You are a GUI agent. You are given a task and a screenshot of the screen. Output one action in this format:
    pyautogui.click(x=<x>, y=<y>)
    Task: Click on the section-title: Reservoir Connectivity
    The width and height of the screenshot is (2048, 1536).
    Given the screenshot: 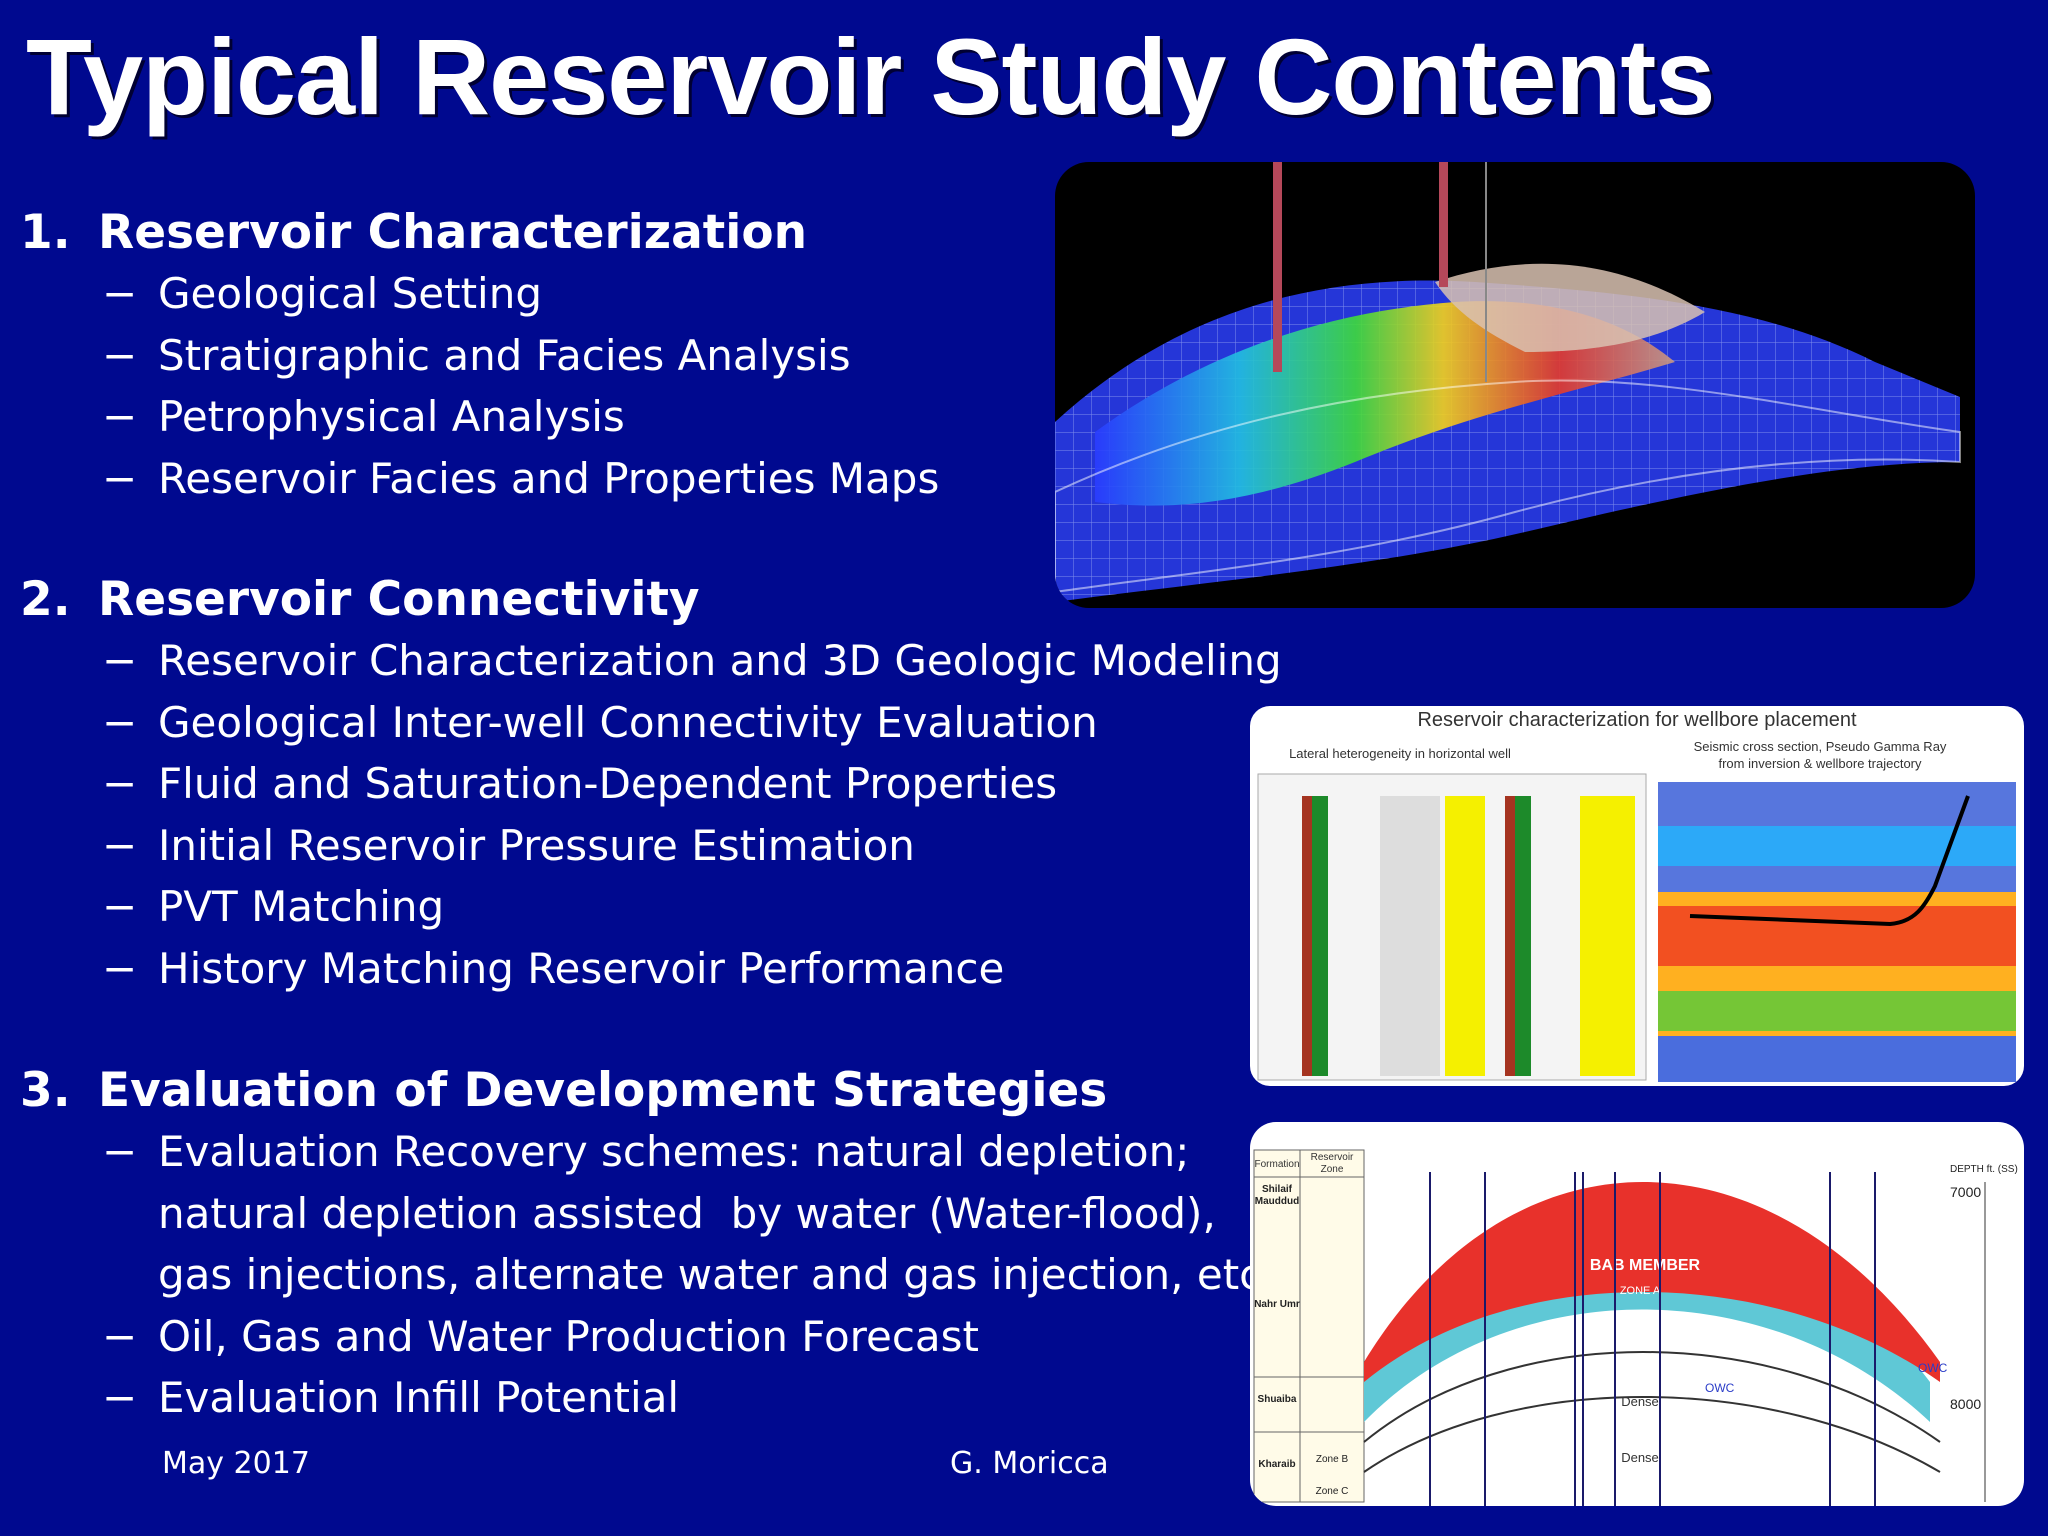 What is the action you would take?
    pyautogui.click(x=399, y=599)
    